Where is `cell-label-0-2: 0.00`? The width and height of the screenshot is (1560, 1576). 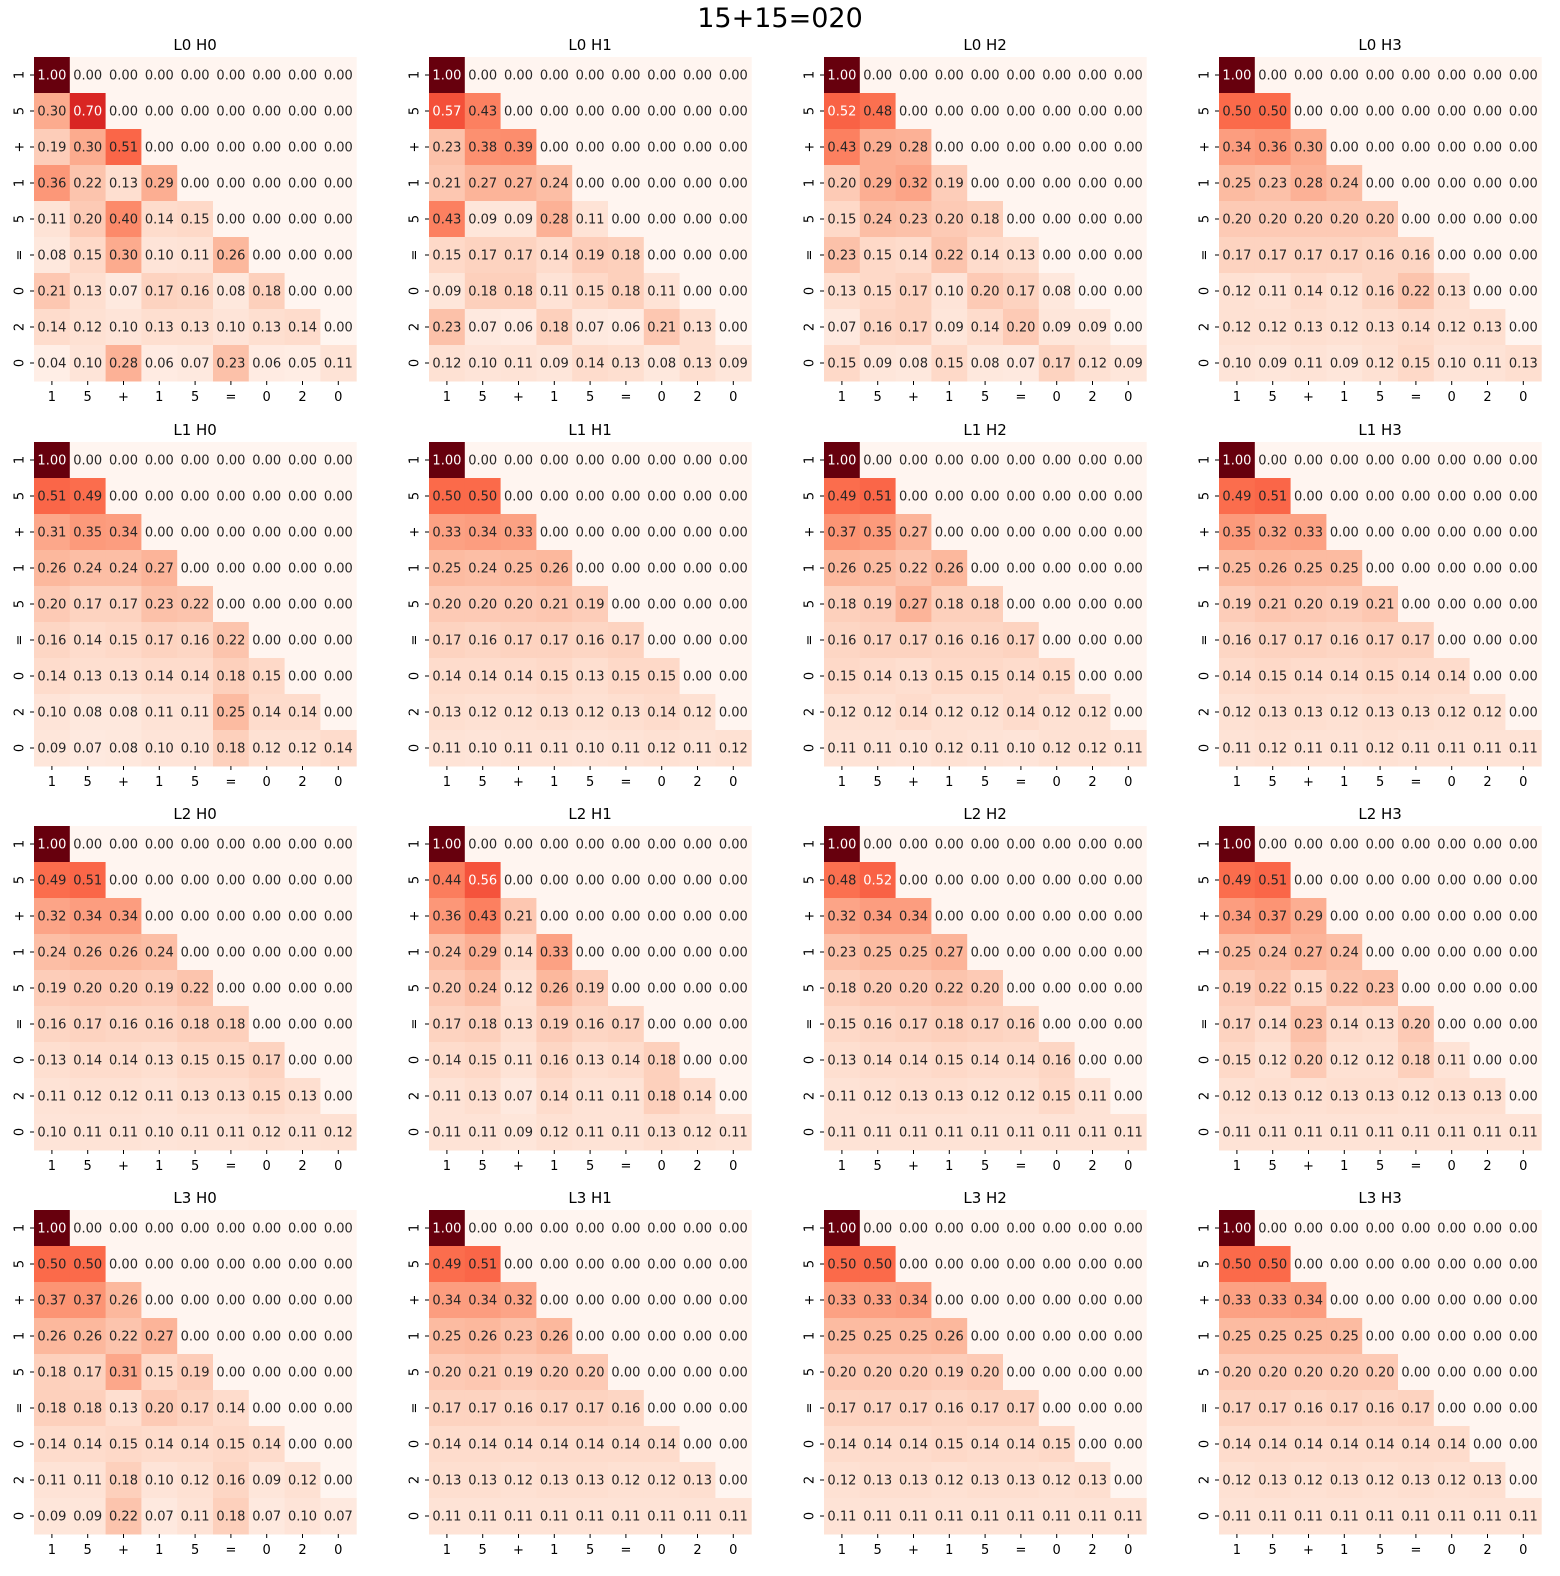 cell-label-0-2: 0.00 is located at coordinates (913, 461).